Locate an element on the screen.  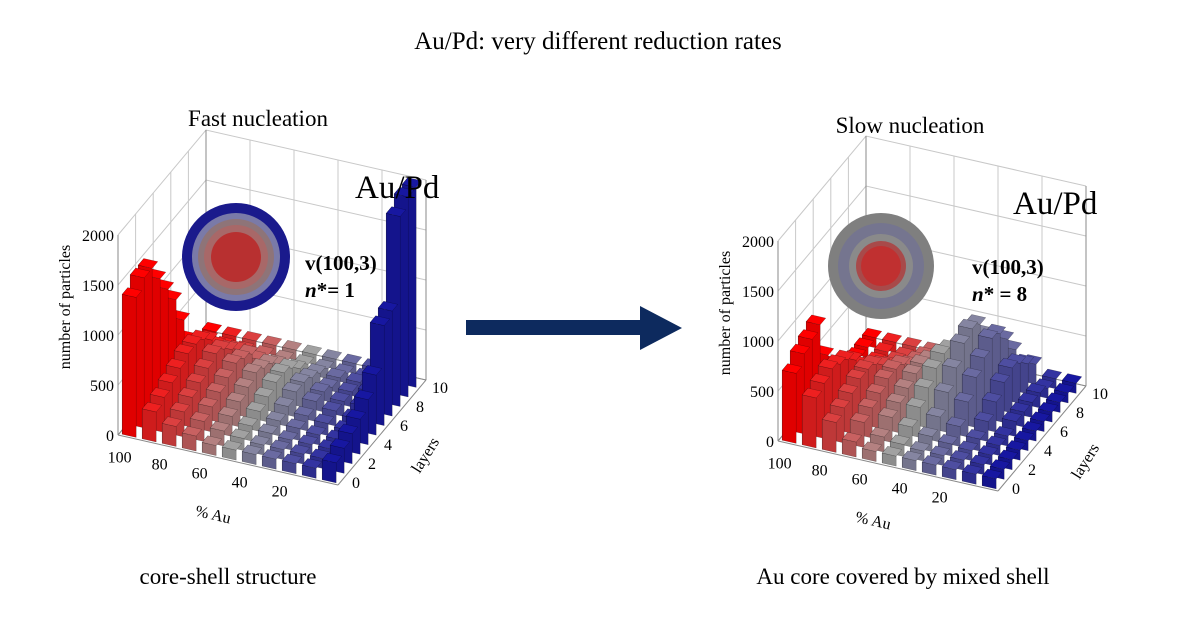
z-tick-label: 500 is located at coordinates (102, 386).